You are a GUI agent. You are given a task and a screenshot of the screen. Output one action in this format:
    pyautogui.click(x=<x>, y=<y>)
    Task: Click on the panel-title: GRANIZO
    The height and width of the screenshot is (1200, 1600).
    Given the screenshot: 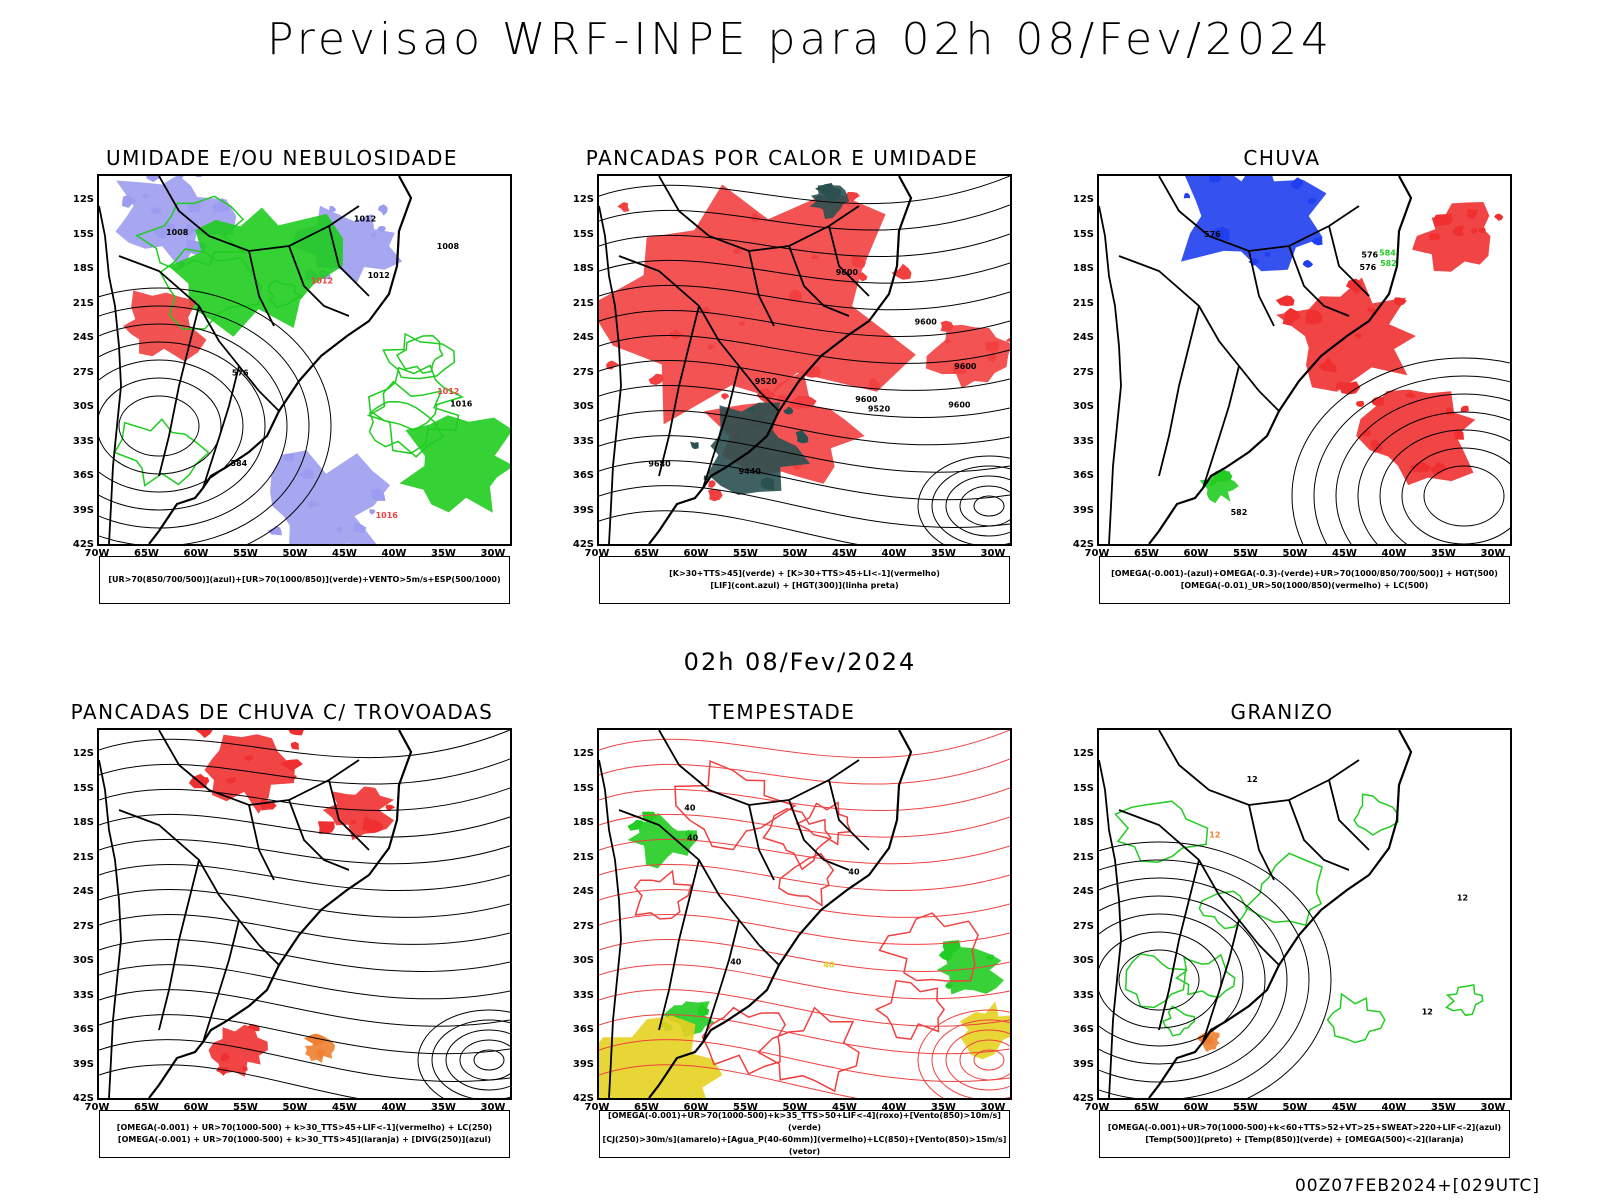 What is the action you would take?
    pyautogui.click(x=1282, y=712)
    